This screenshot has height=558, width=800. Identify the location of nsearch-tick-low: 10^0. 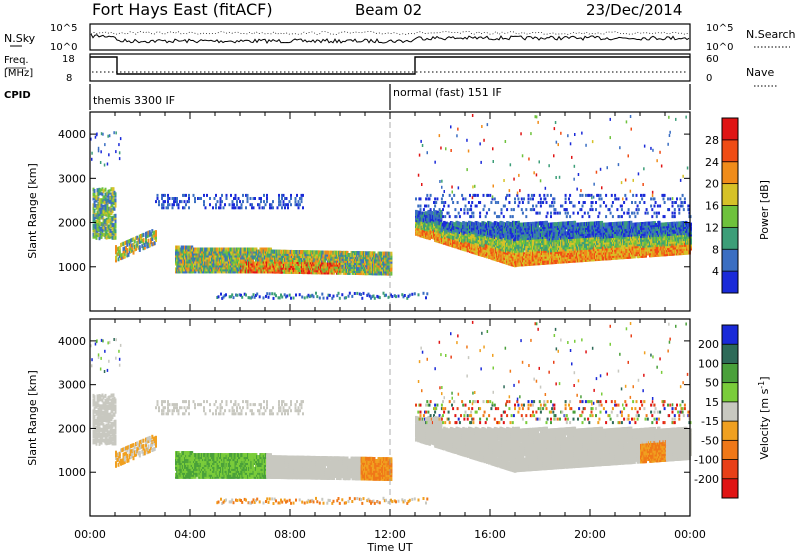
(719, 47).